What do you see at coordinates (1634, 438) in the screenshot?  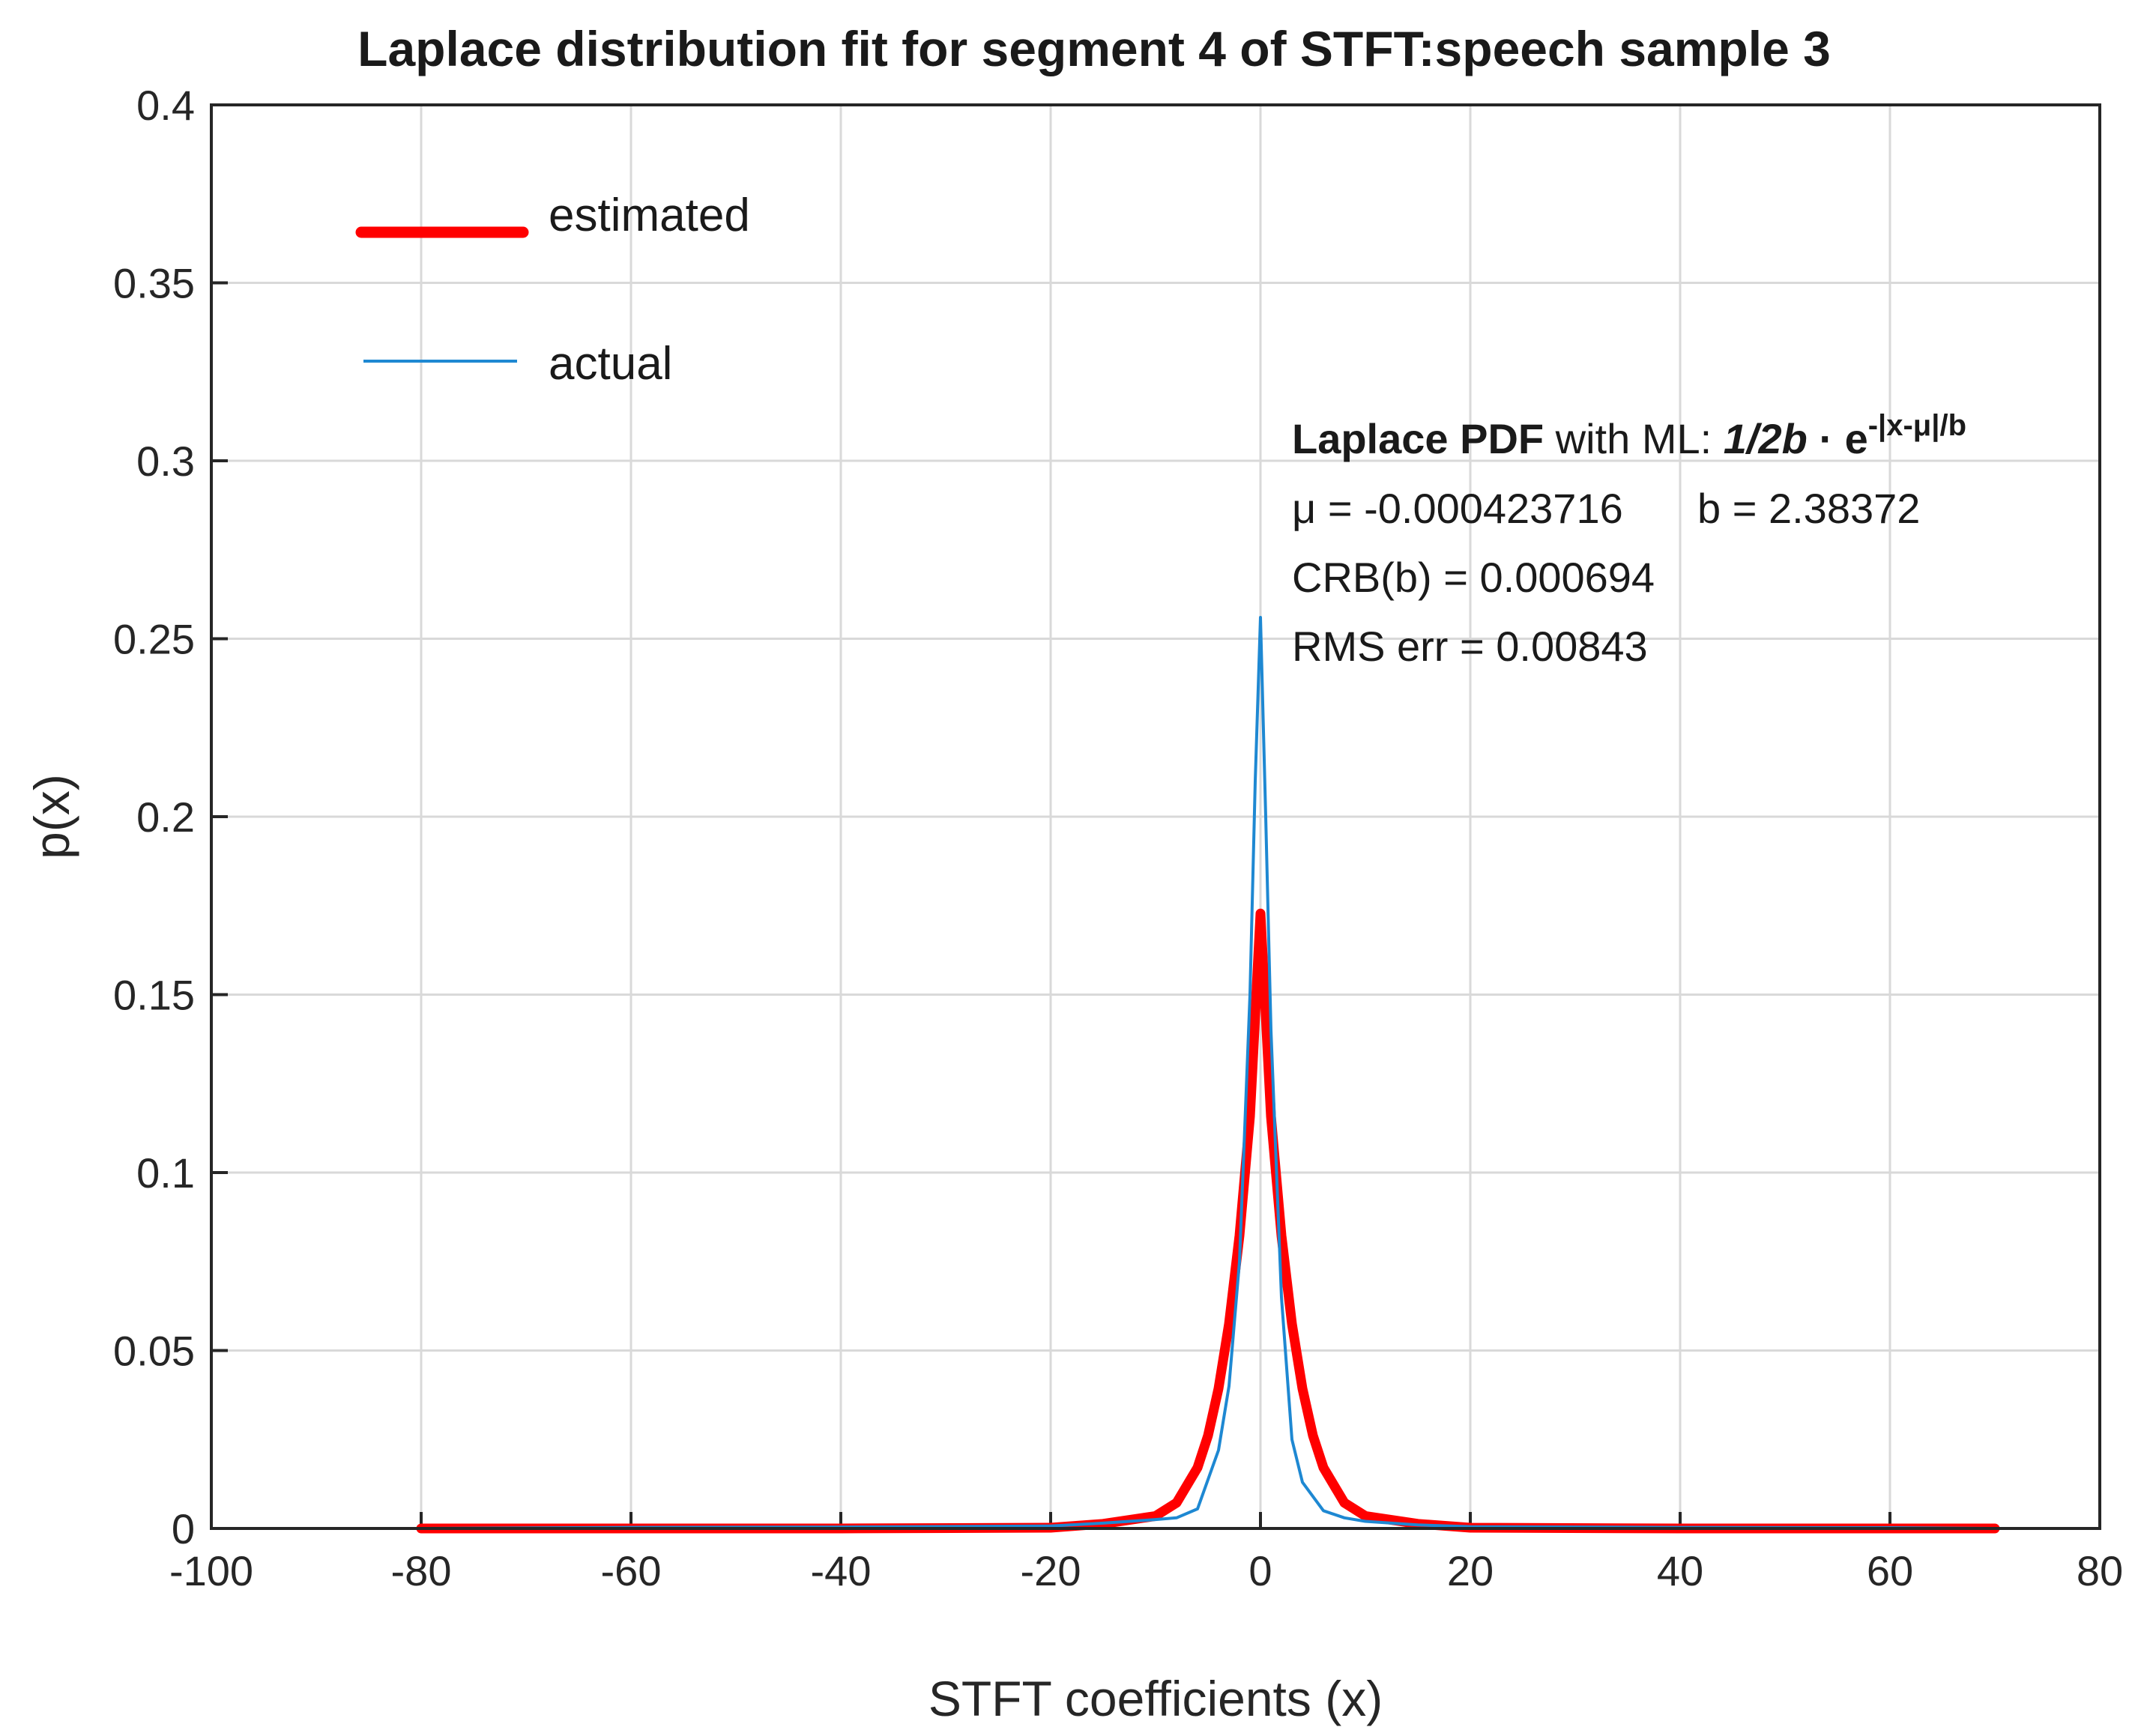 I see `annotation-lead-rest: with ML:` at bounding box center [1634, 438].